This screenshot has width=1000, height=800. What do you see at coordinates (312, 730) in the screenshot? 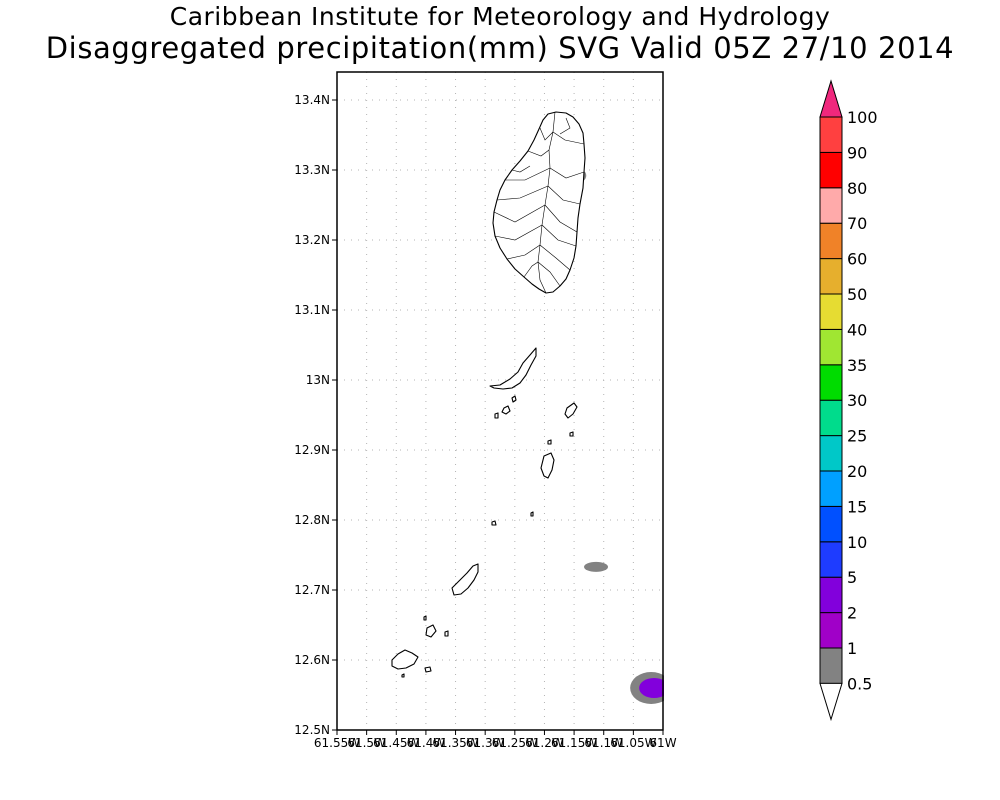
I see `lat-tick-label: 12.5N` at bounding box center [312, 730].